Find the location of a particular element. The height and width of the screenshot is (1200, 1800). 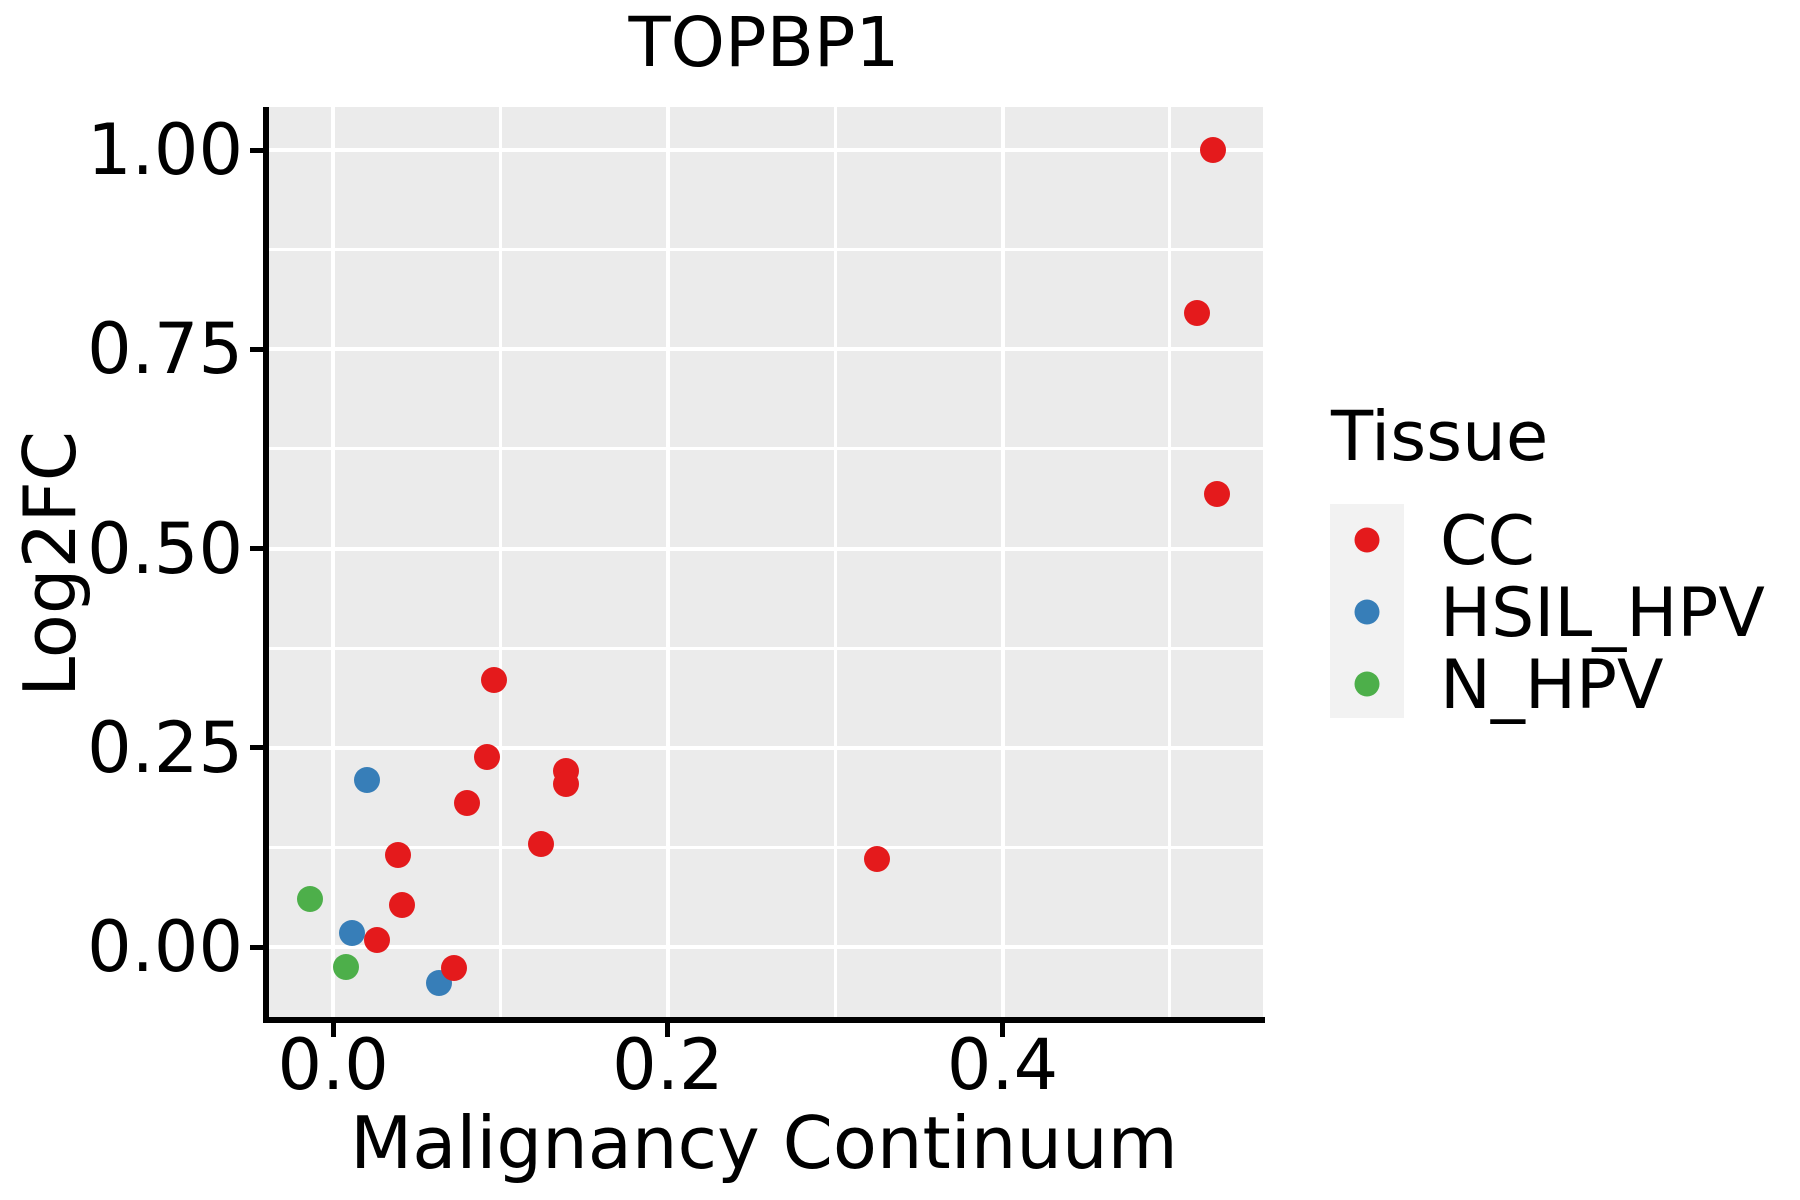

x-tick-label: 0.2 is located at coordinates (668, 1065).